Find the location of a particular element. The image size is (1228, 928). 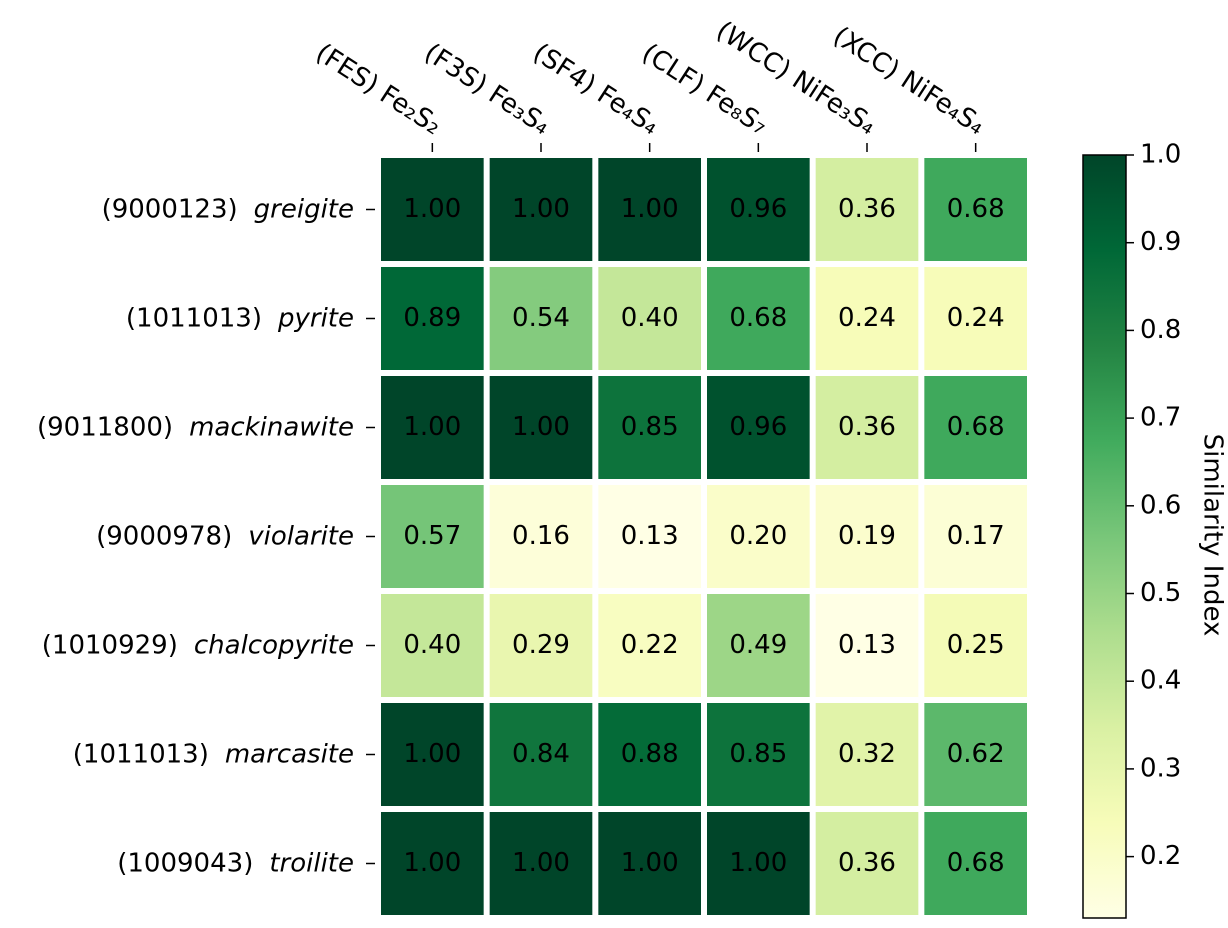

cell-label: 0.25 is located at coordinates (976, 645).